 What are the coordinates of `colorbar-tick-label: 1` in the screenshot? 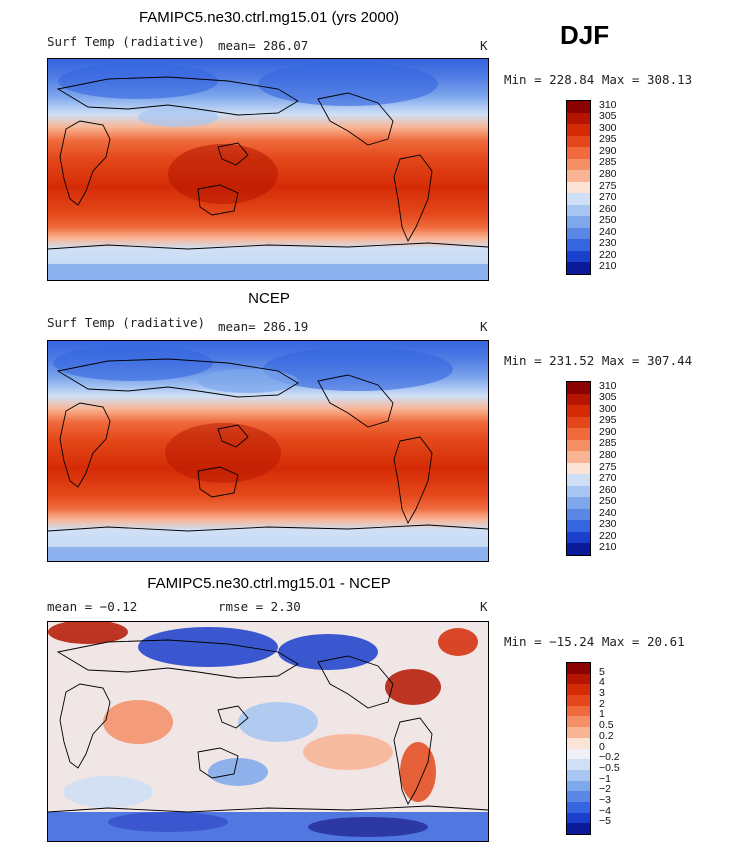 It's located at (602, 714).